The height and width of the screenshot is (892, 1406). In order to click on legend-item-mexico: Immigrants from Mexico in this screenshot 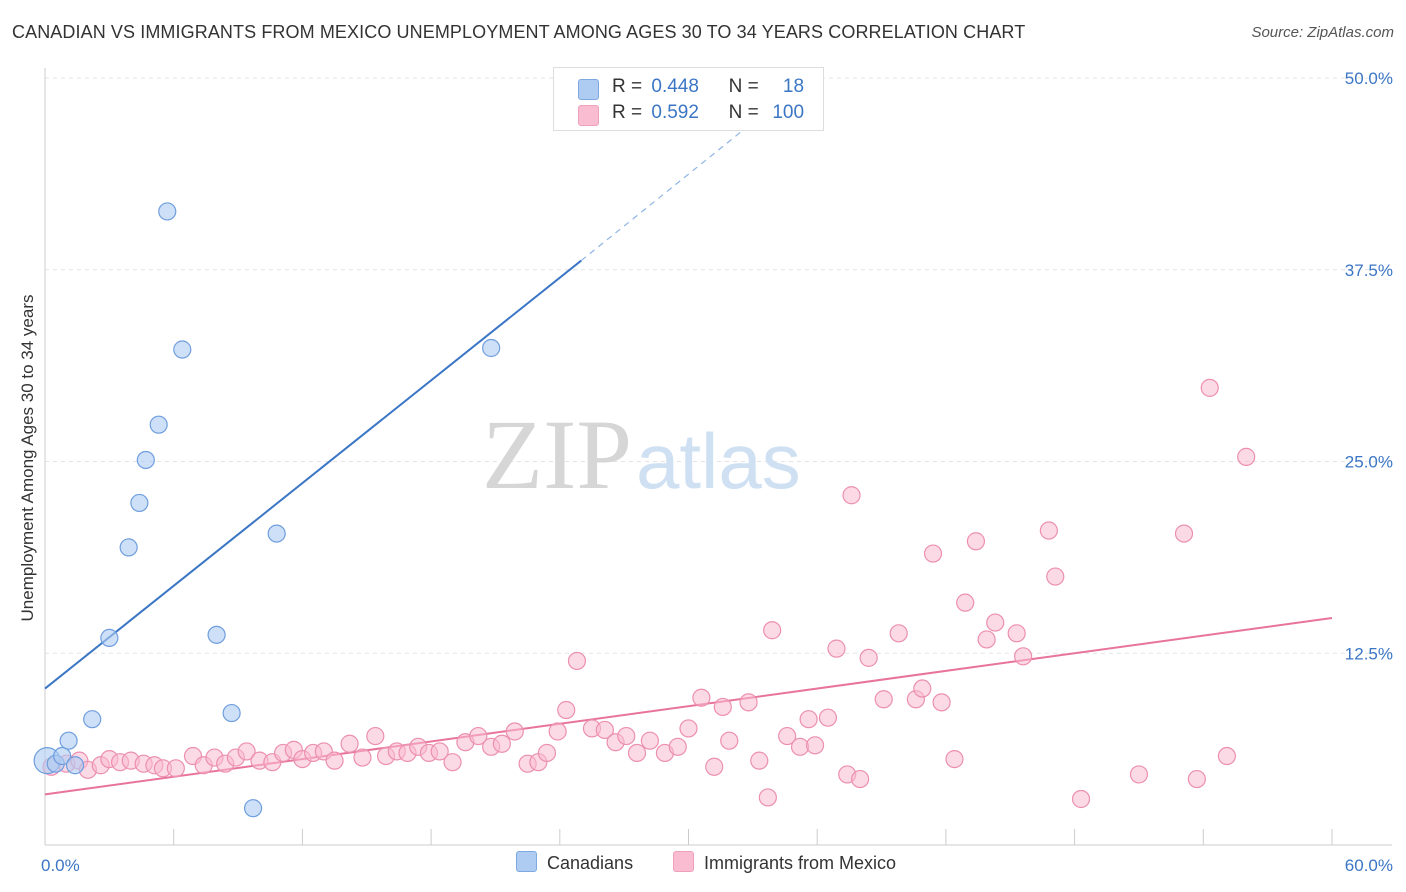, I will do `click(784, 862)`.